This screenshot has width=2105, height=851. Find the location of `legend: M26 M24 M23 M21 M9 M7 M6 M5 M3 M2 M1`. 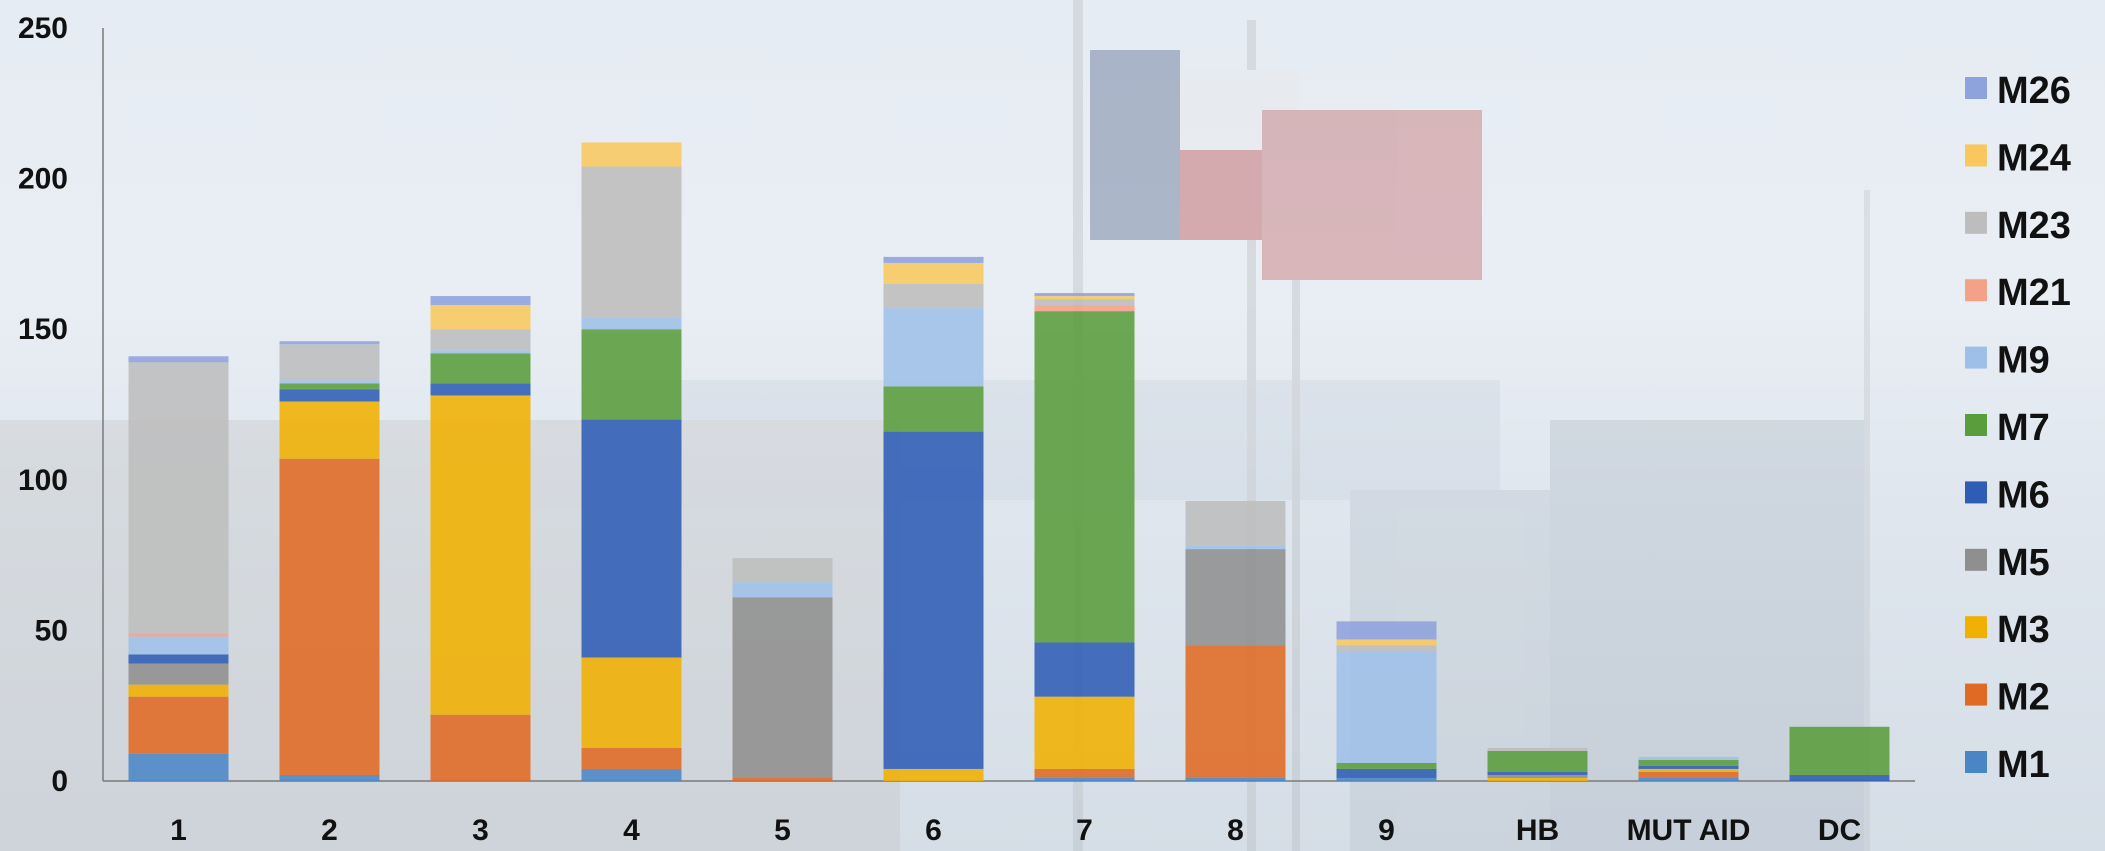

legend: M26 M24 M23 M21 M9 M7 M6 M5 M3 M2 M1 is located at coordinates (2018, 428).